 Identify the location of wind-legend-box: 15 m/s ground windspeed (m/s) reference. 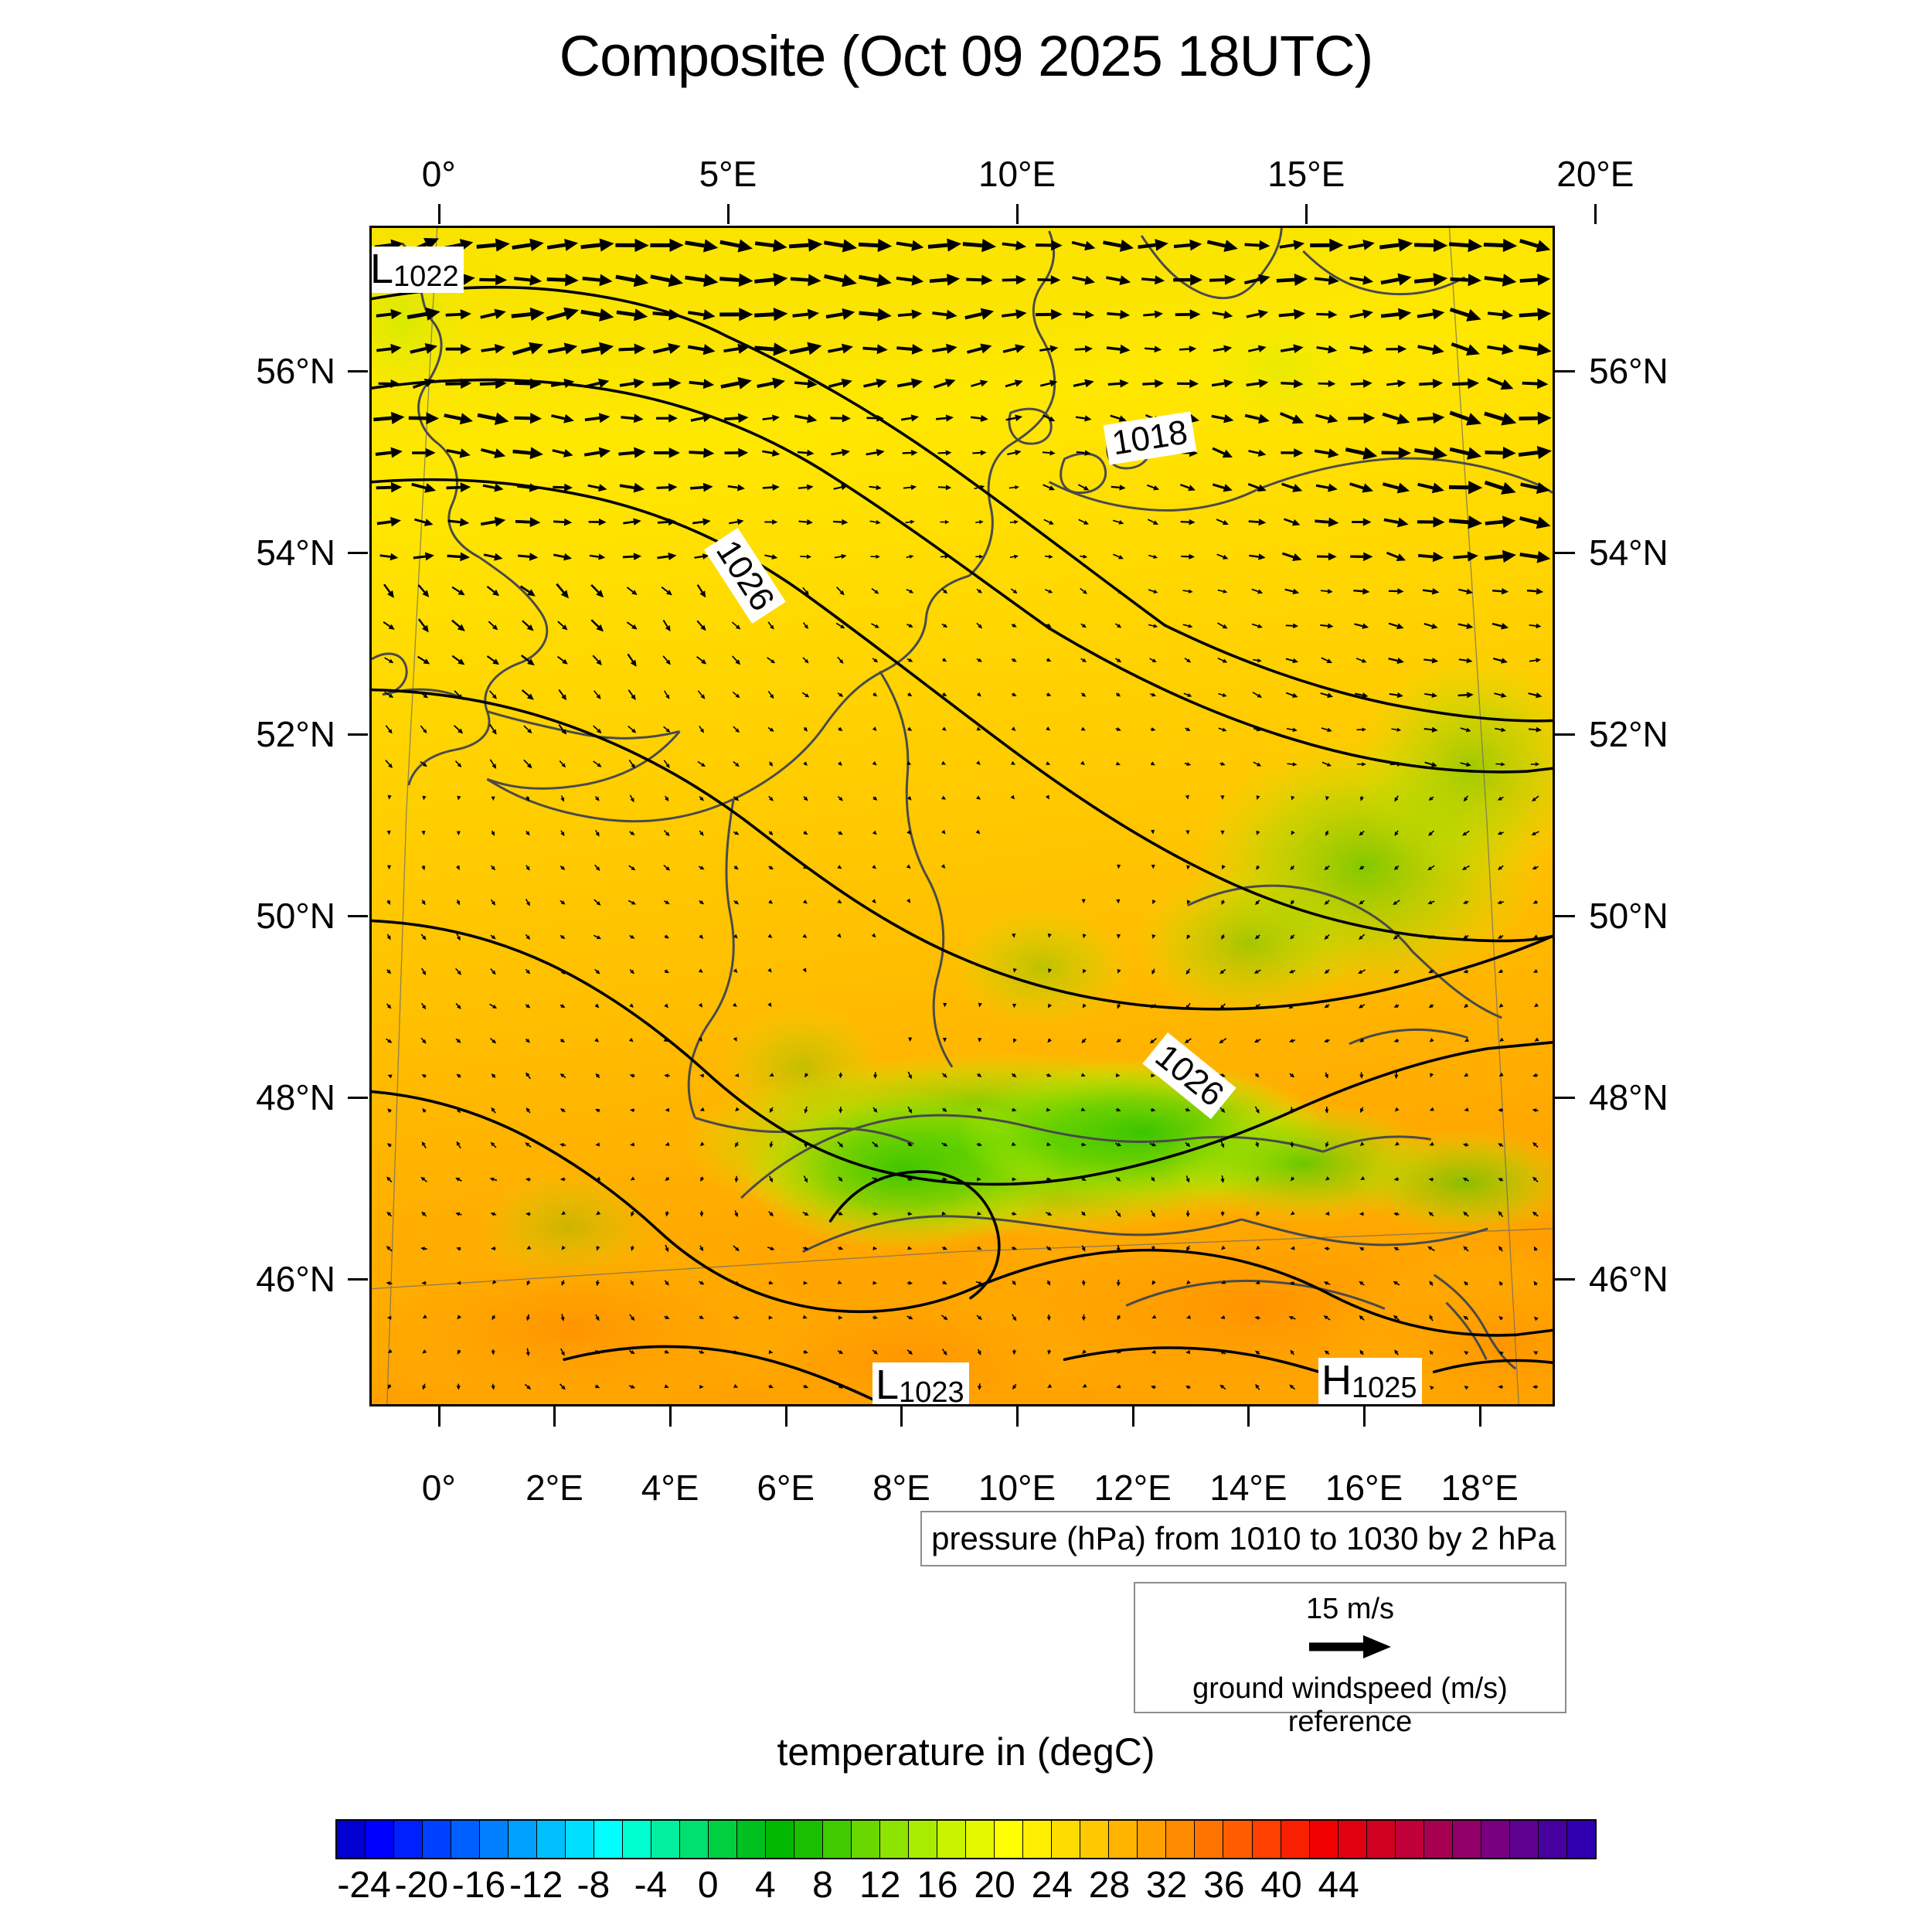
(1350, 1660).